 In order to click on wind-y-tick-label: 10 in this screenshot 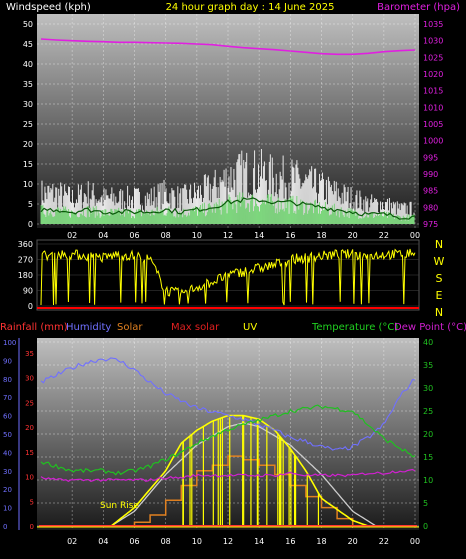, I will do `click(28, 184)`.